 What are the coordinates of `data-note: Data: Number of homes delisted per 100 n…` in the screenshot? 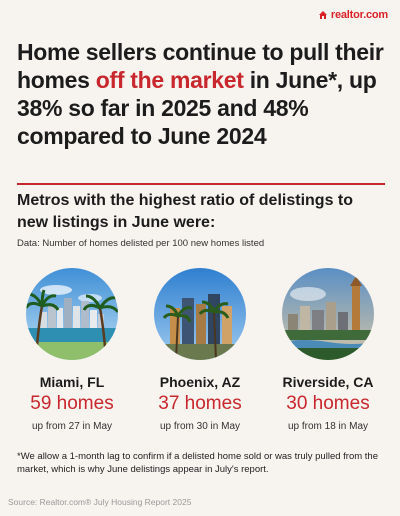 It's located at (141, 243).